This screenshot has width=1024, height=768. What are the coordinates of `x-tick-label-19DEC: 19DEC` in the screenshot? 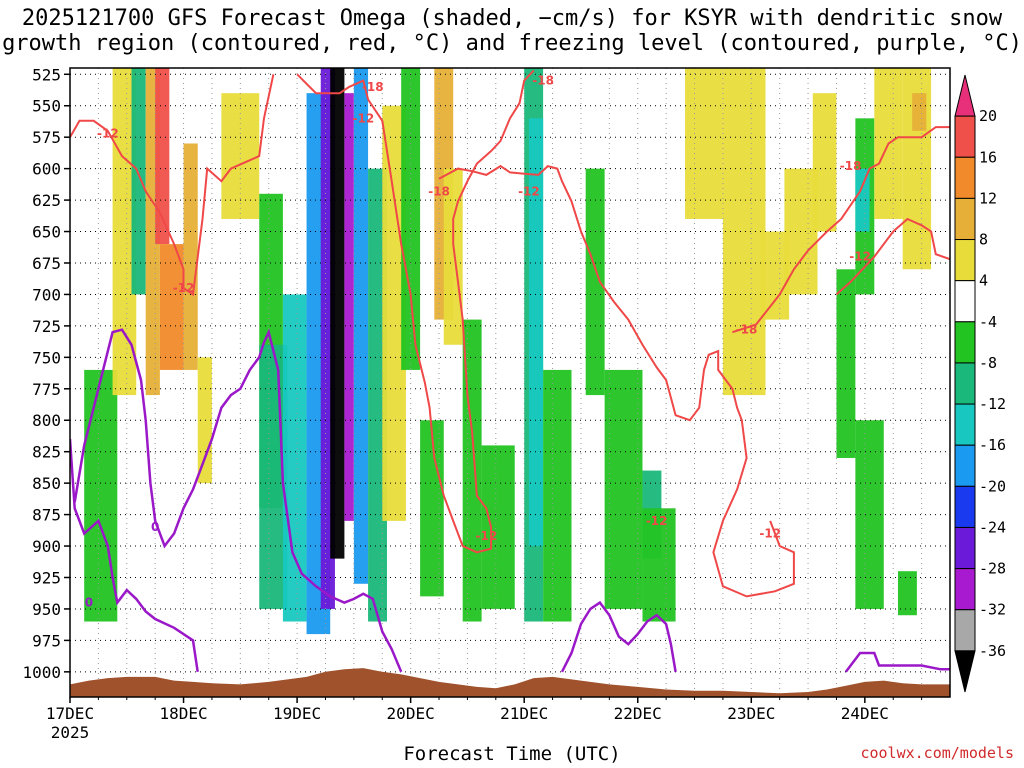 It's located at (297, 713).